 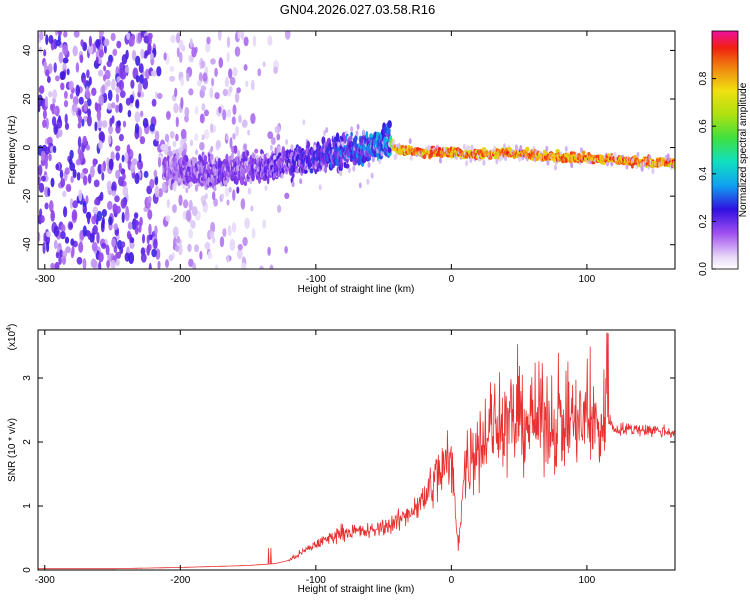 I want to click on snr-multiplier-close: ), so click(x=12, y=325).